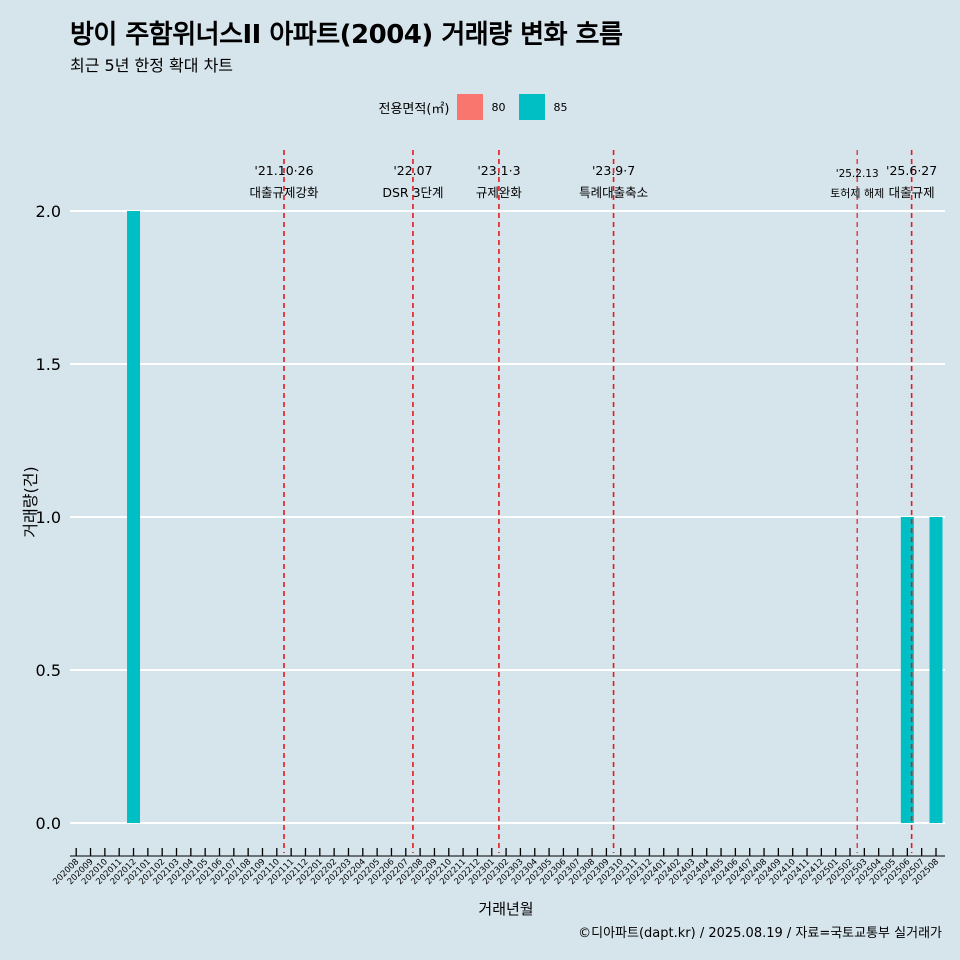 This screenshot has height=960, width=960. I want to click on event-date-label: '22.07, so click(412, 170).